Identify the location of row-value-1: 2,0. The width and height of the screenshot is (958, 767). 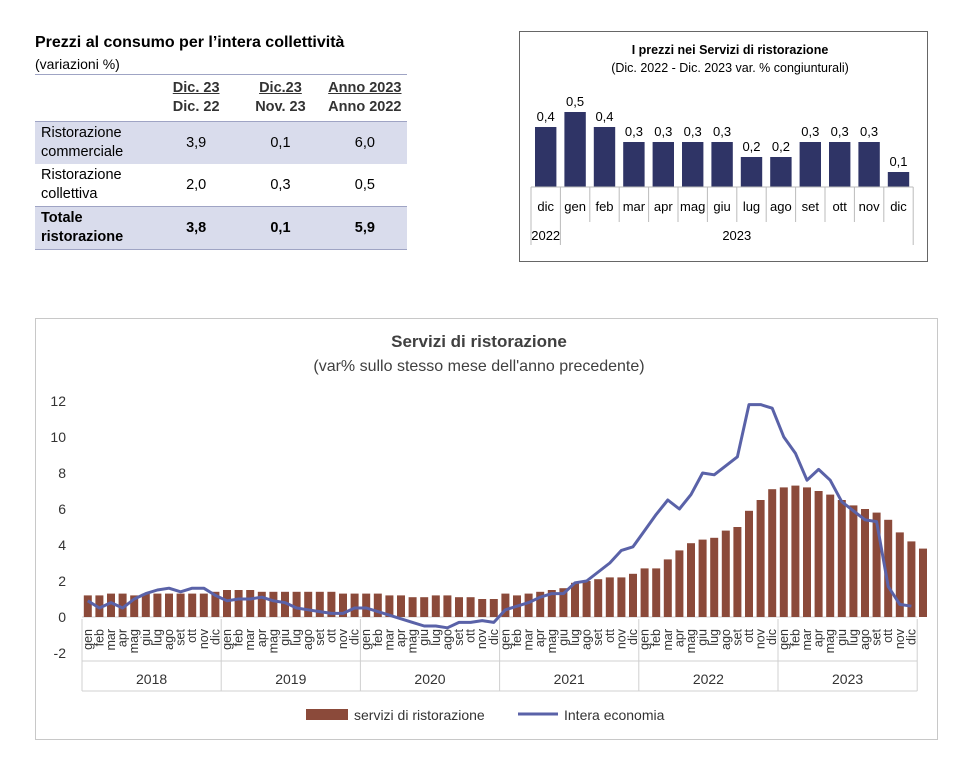
(196, 184).